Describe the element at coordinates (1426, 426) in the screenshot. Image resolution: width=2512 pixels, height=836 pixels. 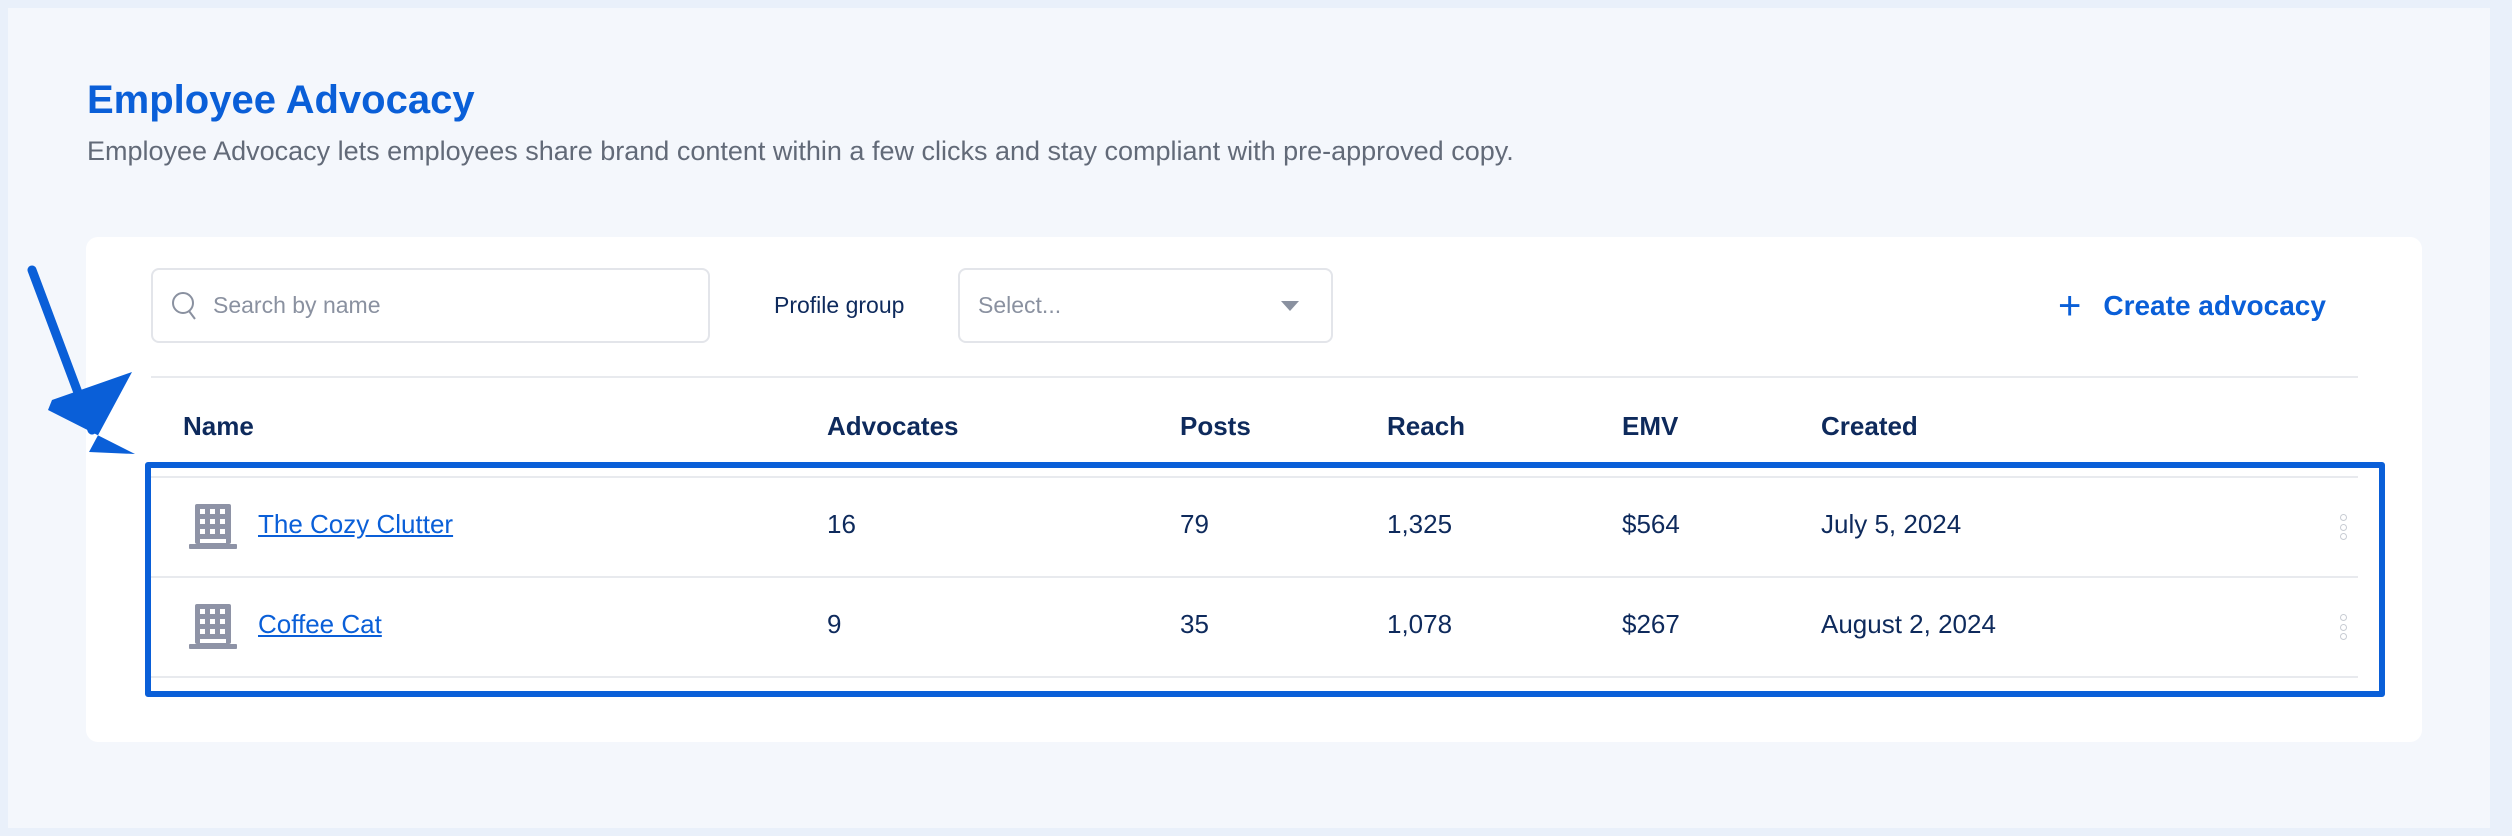
I see `column-header-reach: Reach` at that location.